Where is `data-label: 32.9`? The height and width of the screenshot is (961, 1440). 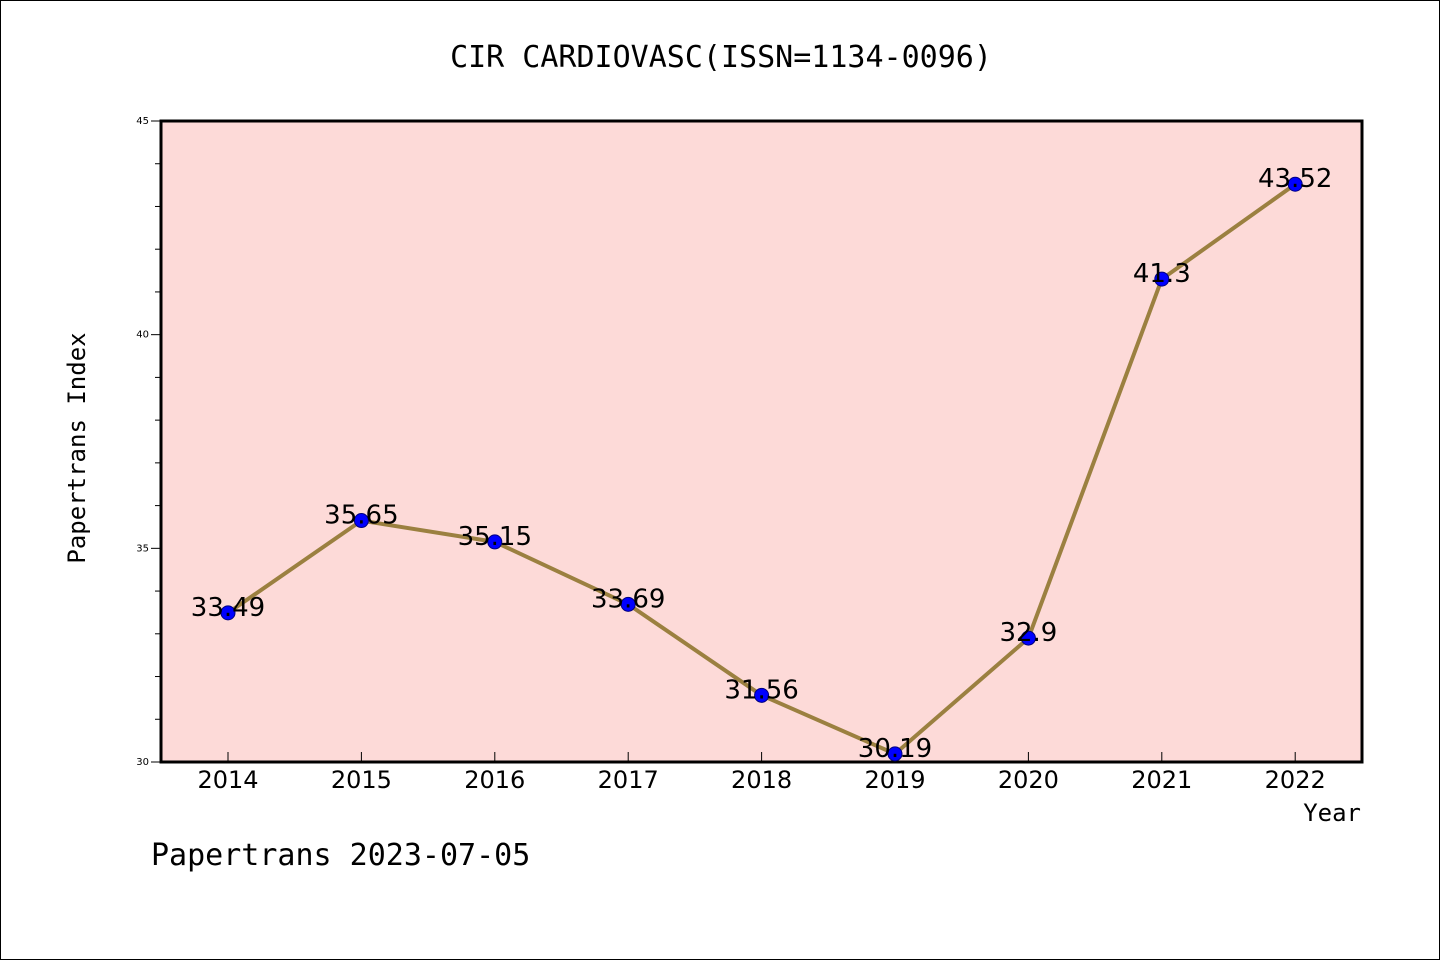
data-label: 32.9 is located at coordinates (1028, 633).